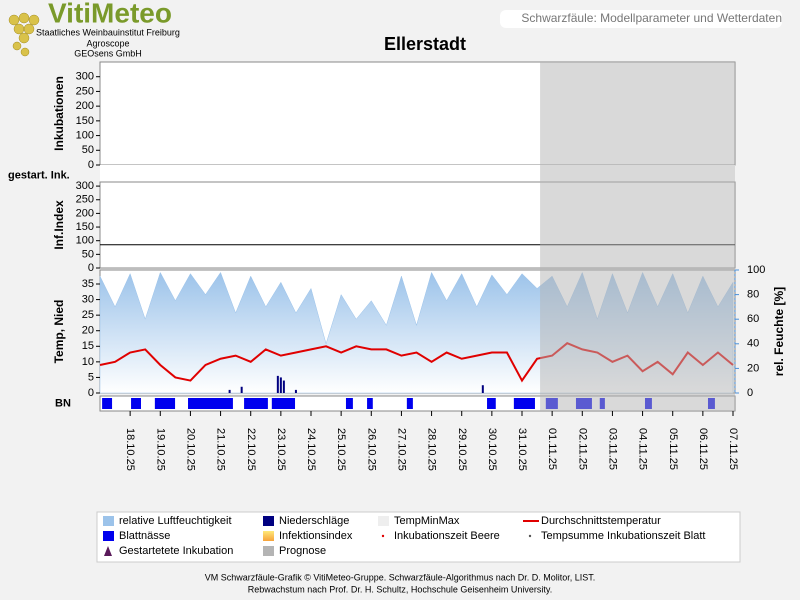 The height and width of the screenshot is (600, 800). I want to click on y2-tick-label: 40, so click(753, 344).